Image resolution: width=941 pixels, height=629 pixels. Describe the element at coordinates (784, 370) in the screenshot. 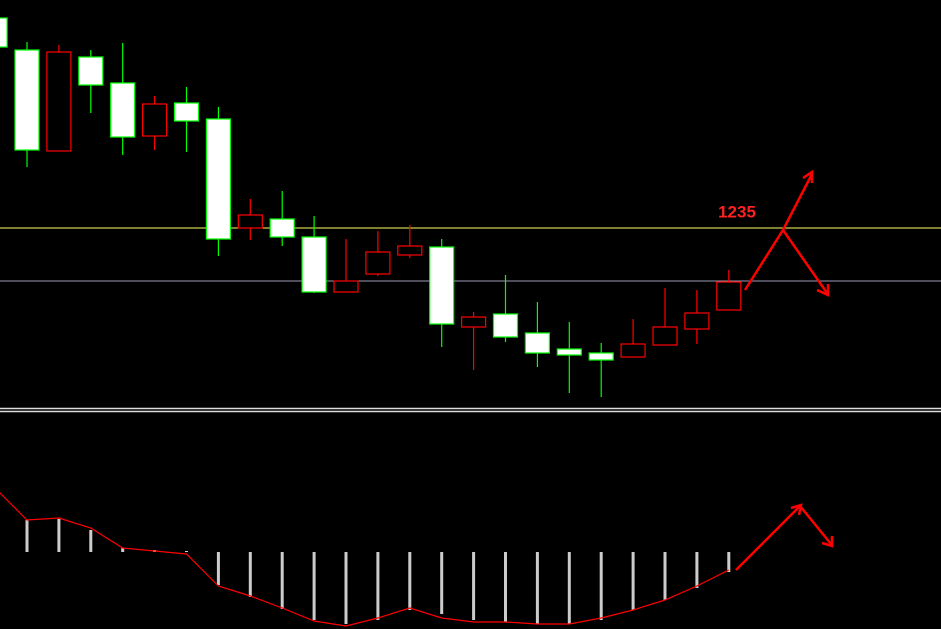

I see `forecast-arrows` at that location.